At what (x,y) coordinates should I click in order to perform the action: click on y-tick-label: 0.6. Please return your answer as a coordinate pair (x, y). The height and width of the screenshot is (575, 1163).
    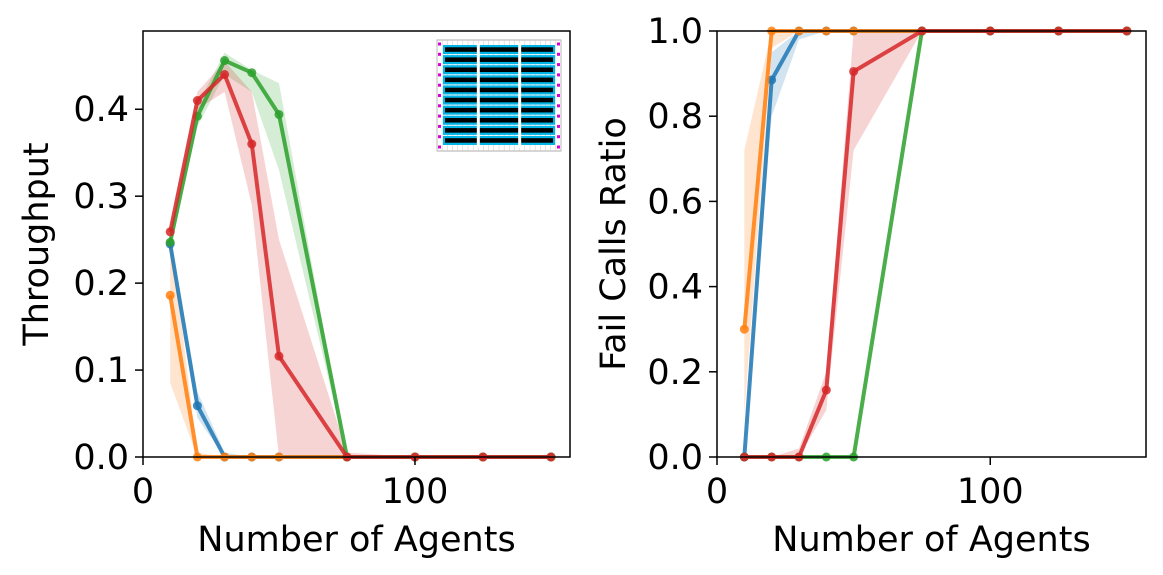
    Looking at the image, I should click on (675, 202).